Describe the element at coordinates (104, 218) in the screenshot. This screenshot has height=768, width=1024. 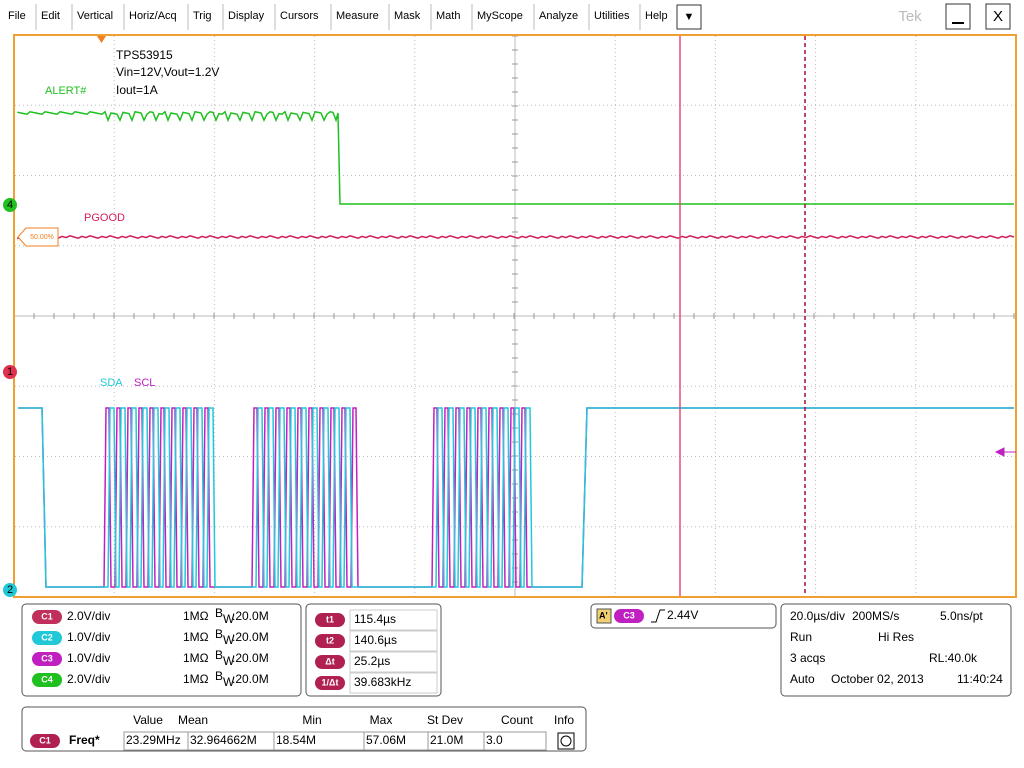
I see `label-pgood: PGOOD` at that location.